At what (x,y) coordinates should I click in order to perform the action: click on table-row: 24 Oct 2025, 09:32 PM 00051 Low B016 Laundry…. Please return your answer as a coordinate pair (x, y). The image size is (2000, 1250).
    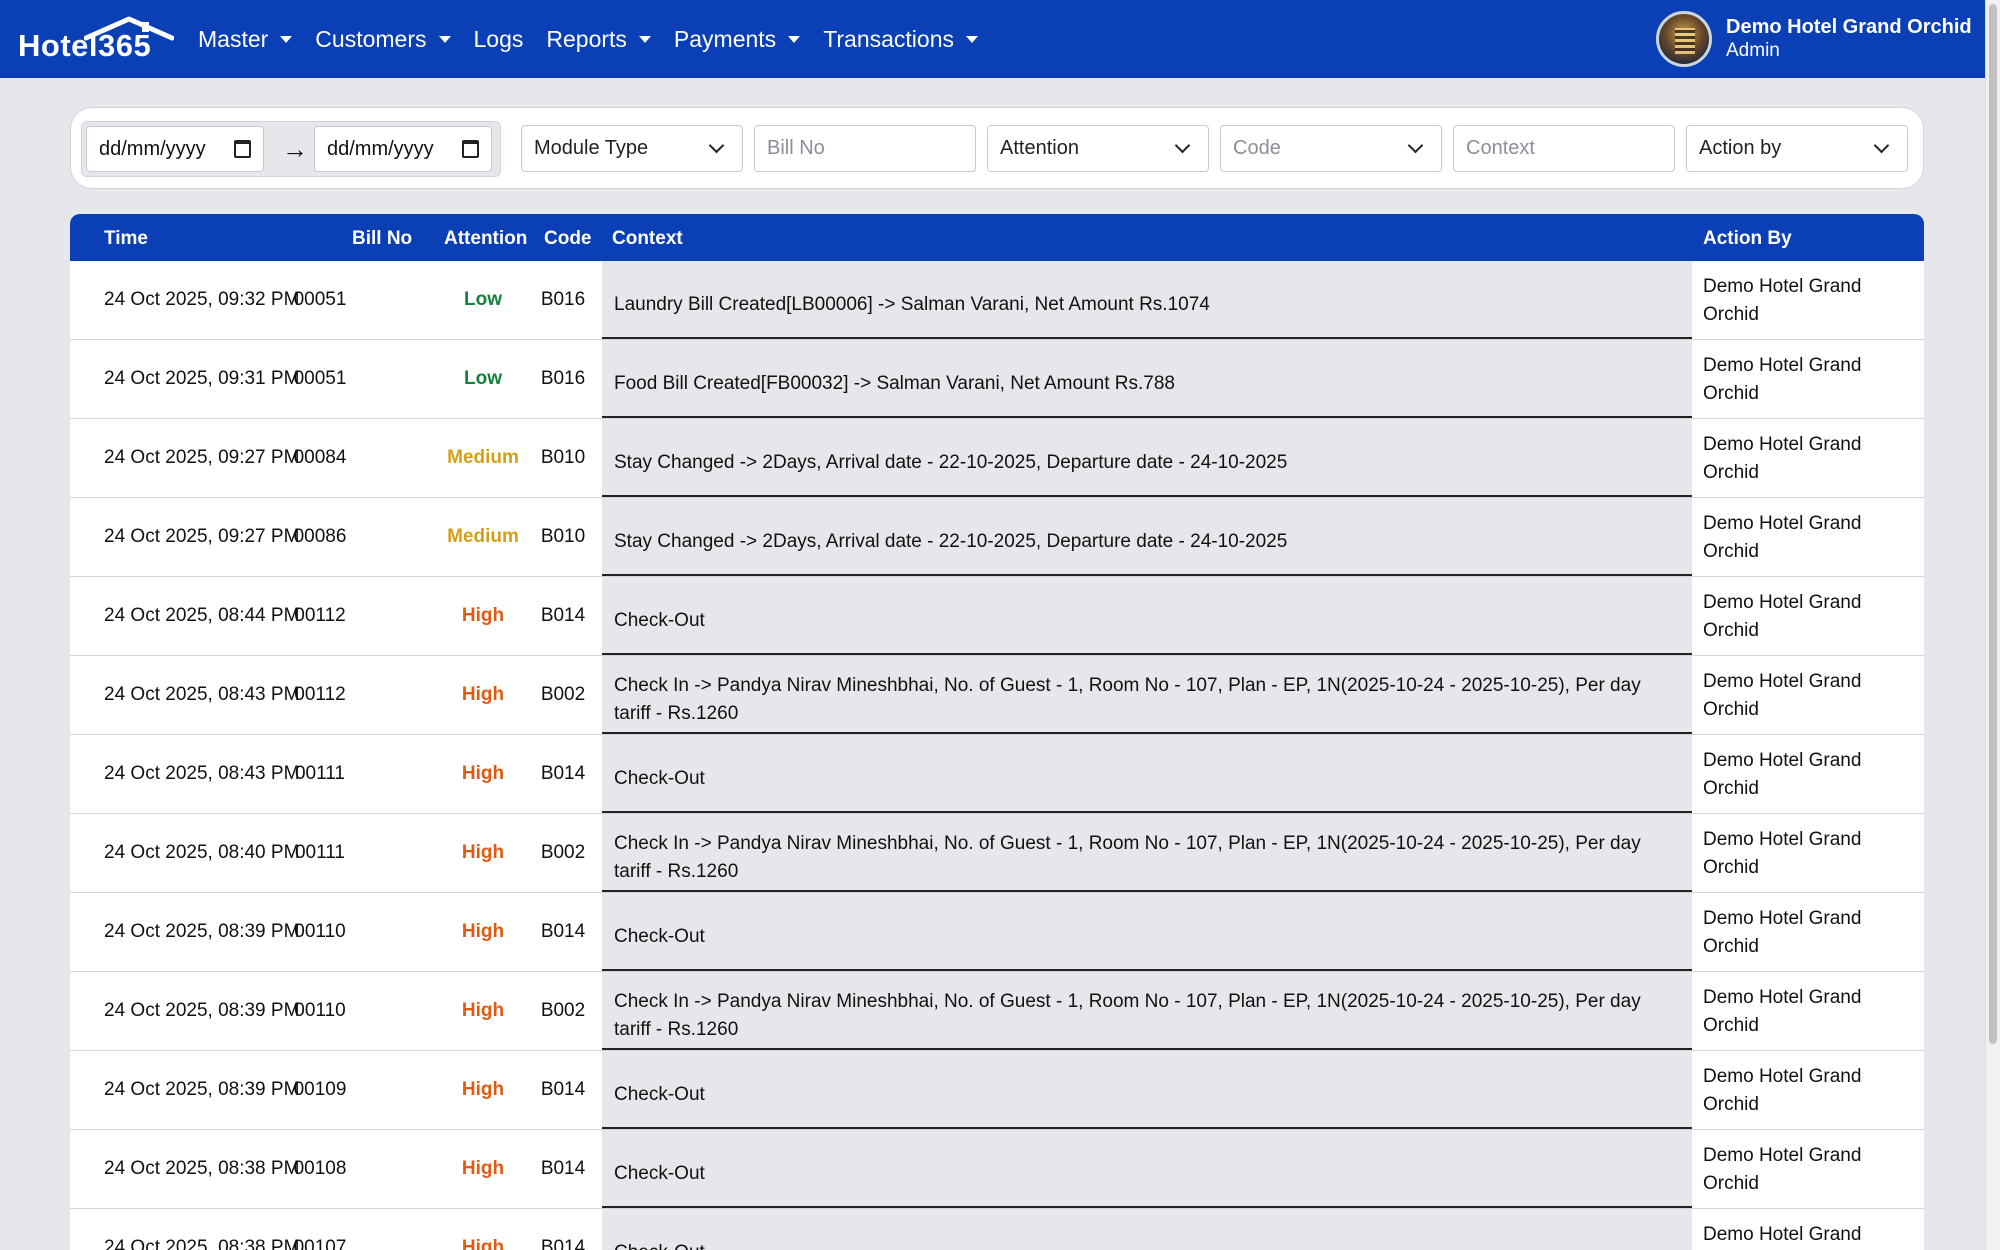
    Looking at the image, I should click on (997, 300).